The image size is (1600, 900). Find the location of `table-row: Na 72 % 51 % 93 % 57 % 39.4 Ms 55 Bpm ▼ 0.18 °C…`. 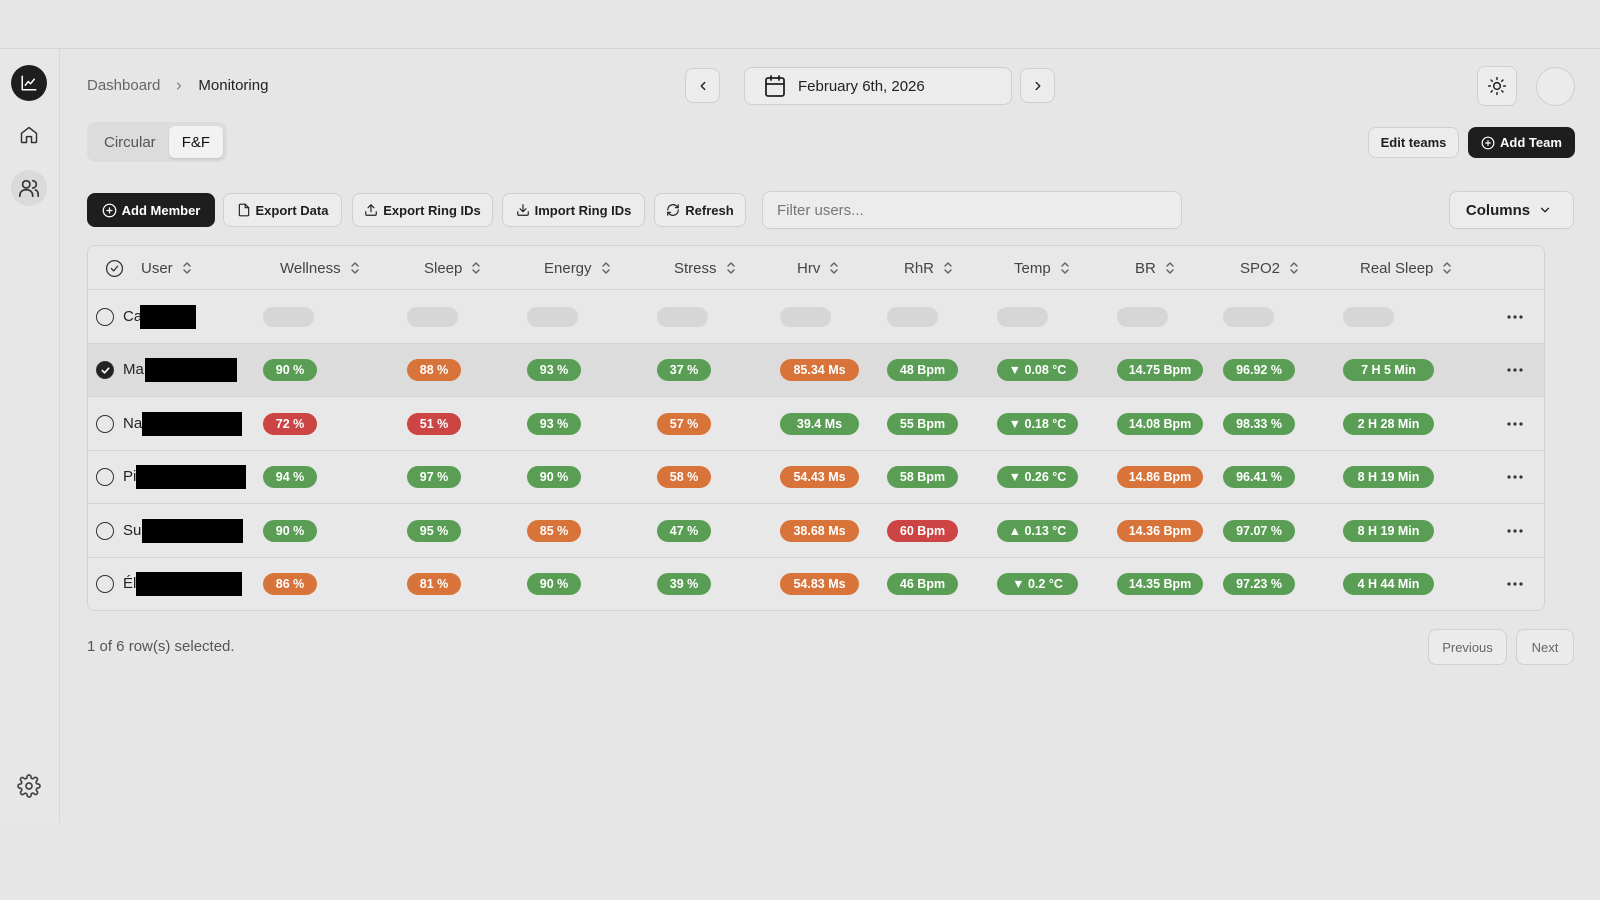

table-row: Na 72 % 51 % 93 % 57 % 39.4 Ms 55 Bpm ▼ 0.18 °C… is located at coordinates (816, 424).